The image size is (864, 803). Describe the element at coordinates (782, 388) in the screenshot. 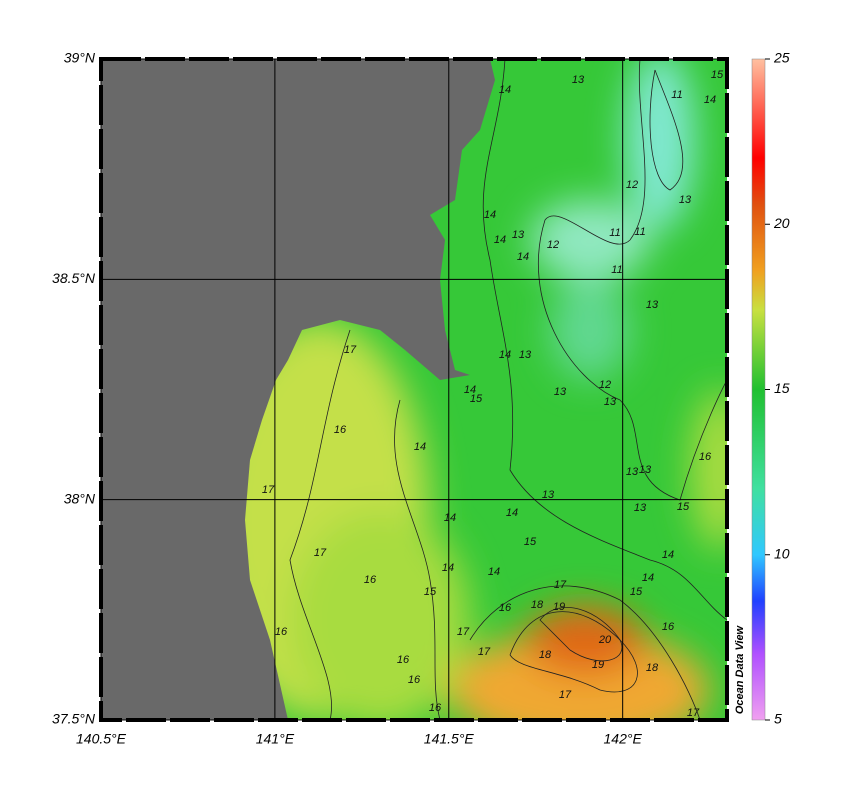

I see `colorbar-tick-label: 15` at that location.